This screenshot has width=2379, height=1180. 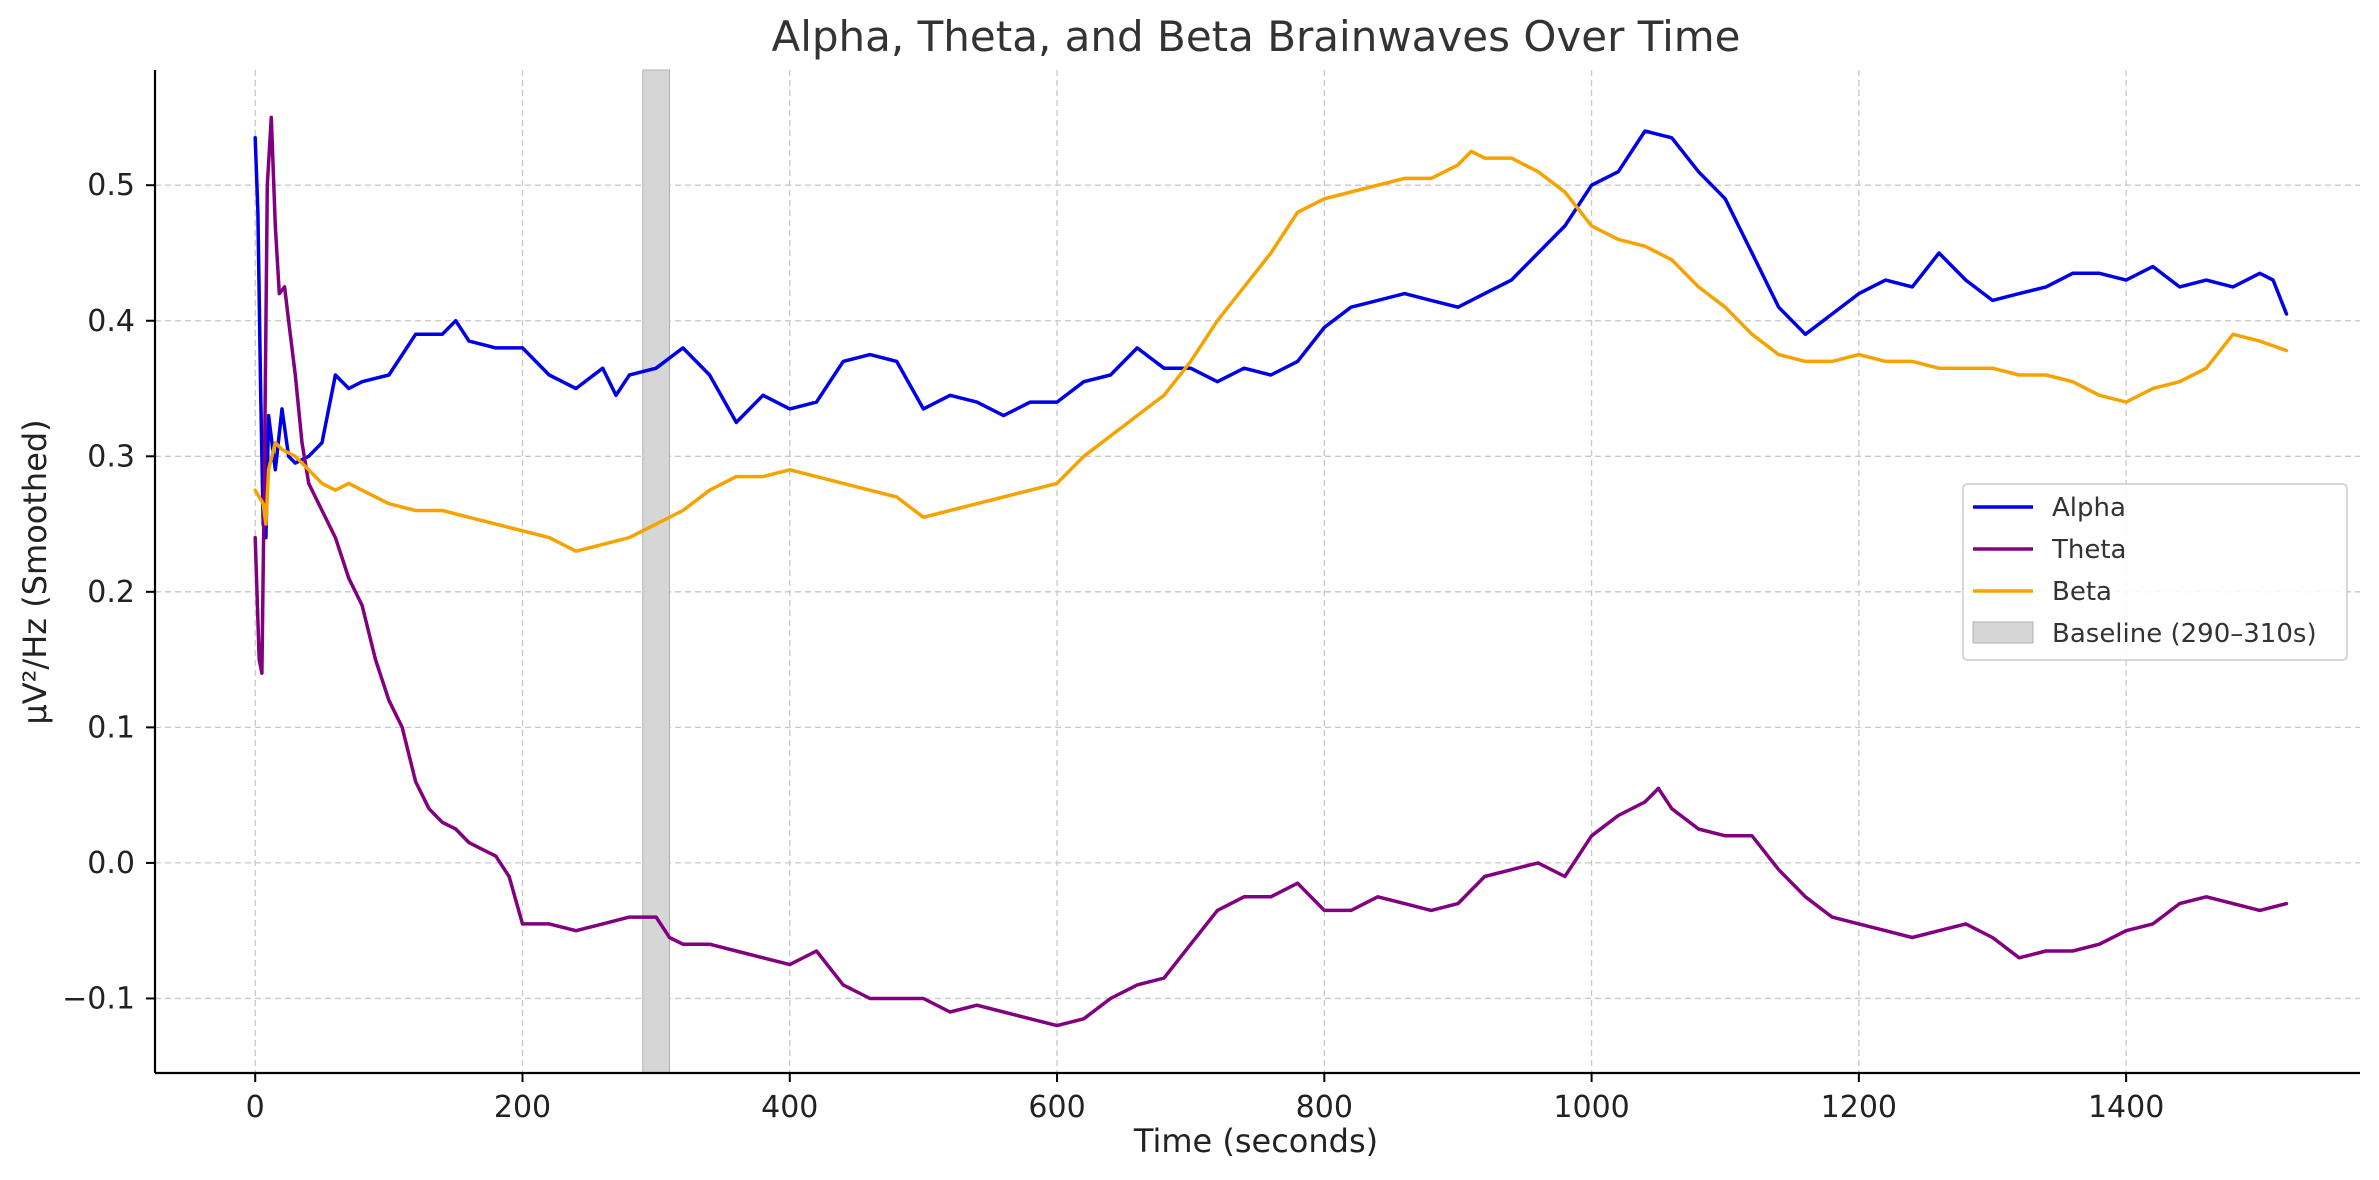 I want to click on legend-label-theta: Theta, so click(x=2088, y=550).